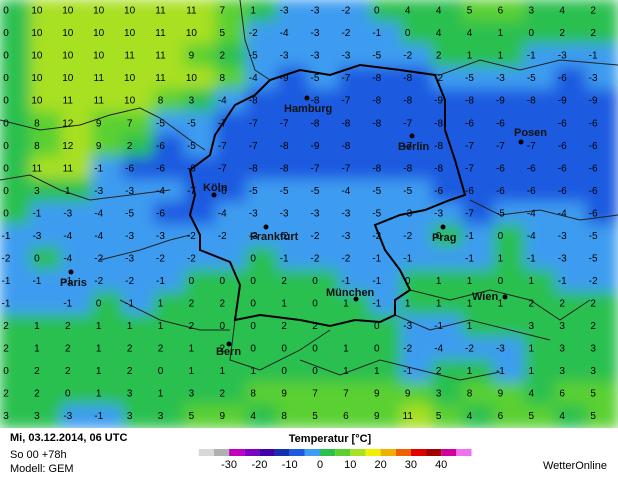 Image resolution: width=618 pixels, height=478 pixels. What do you see at coordinates (562, 394) in the screenshot?
I see `grid-value: 6` at bounding box center [562, 394].